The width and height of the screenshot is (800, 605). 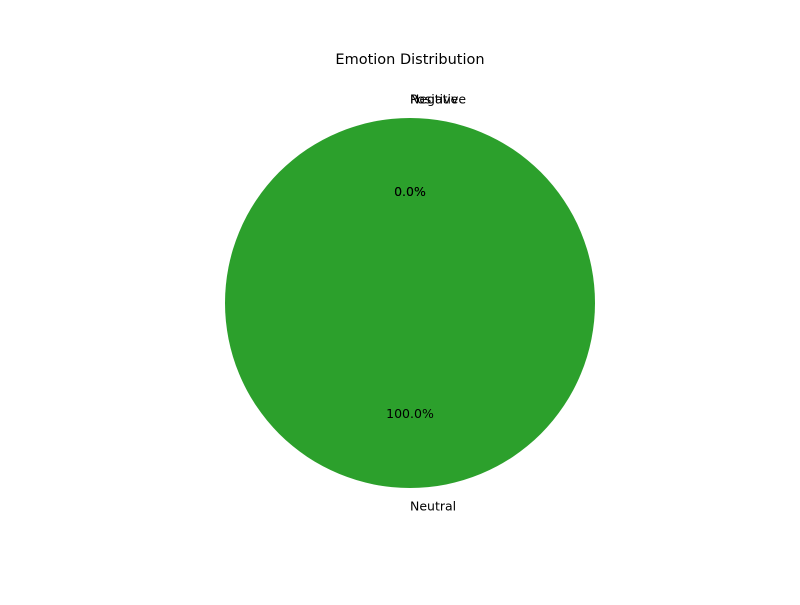 I want to click on pie-label-neutral: Neutral, so click(x=433, y=506).